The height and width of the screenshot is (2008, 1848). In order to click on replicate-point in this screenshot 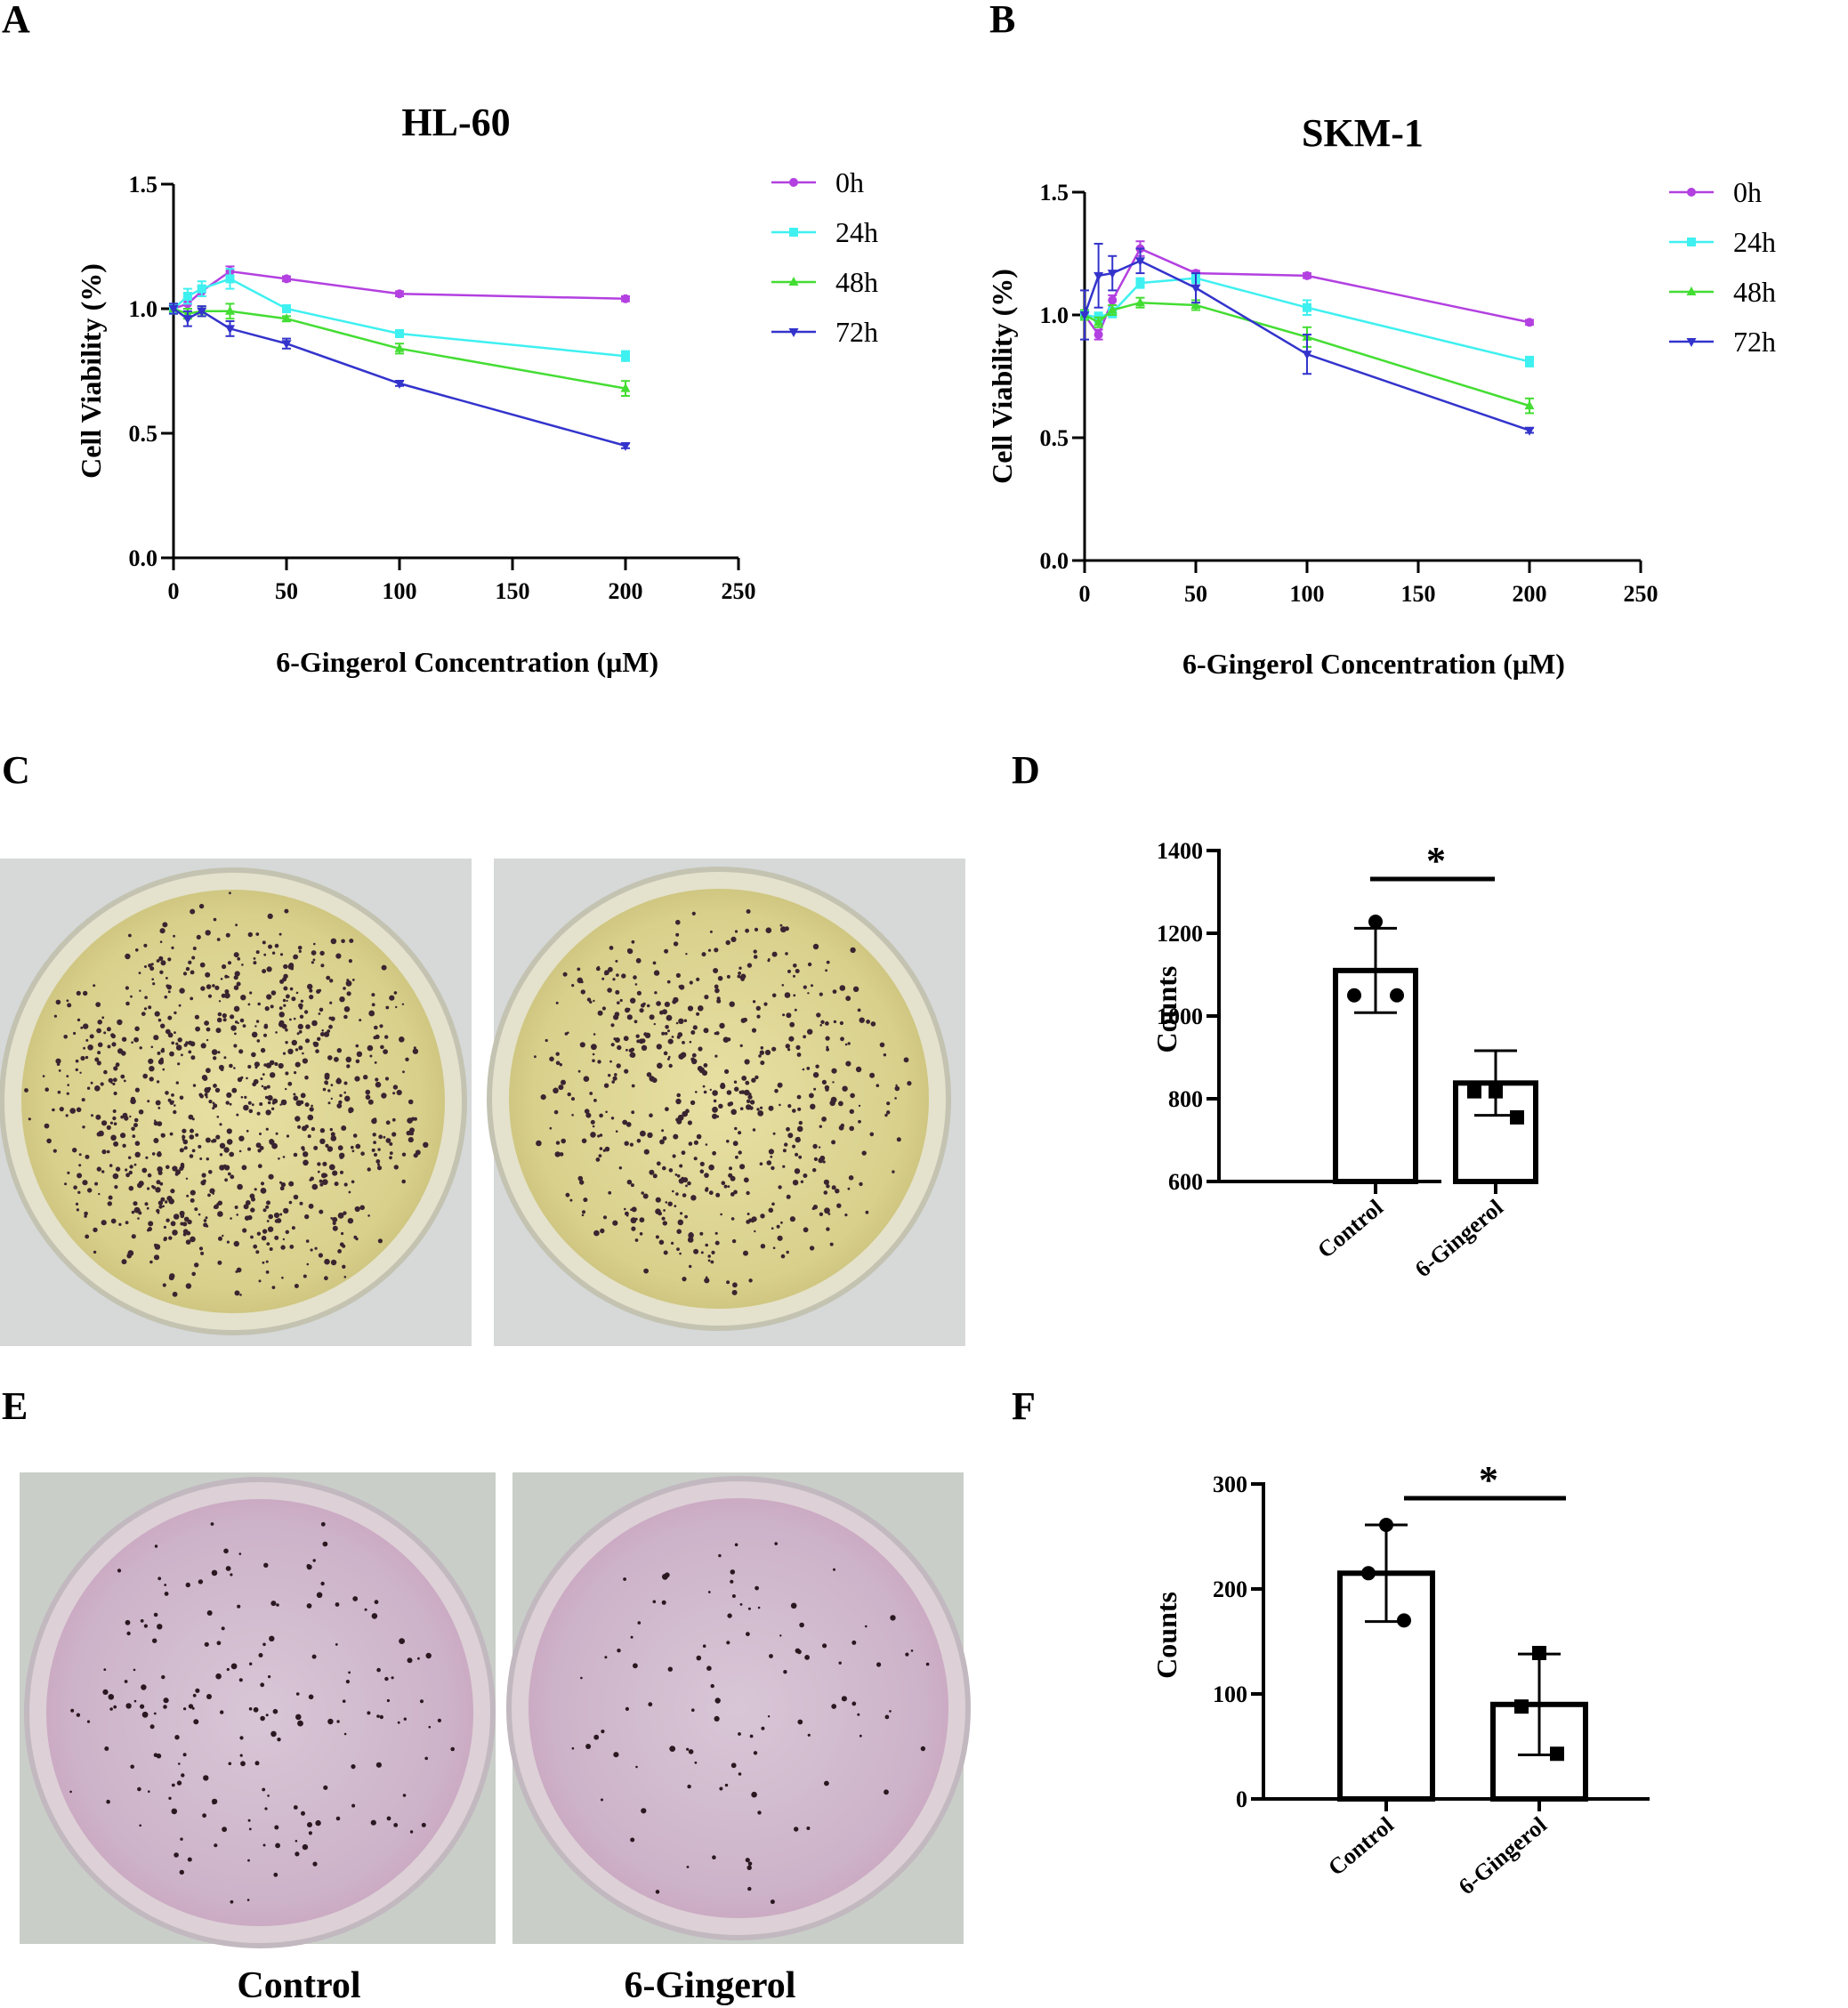, I will do `click(1474, 1091)`.